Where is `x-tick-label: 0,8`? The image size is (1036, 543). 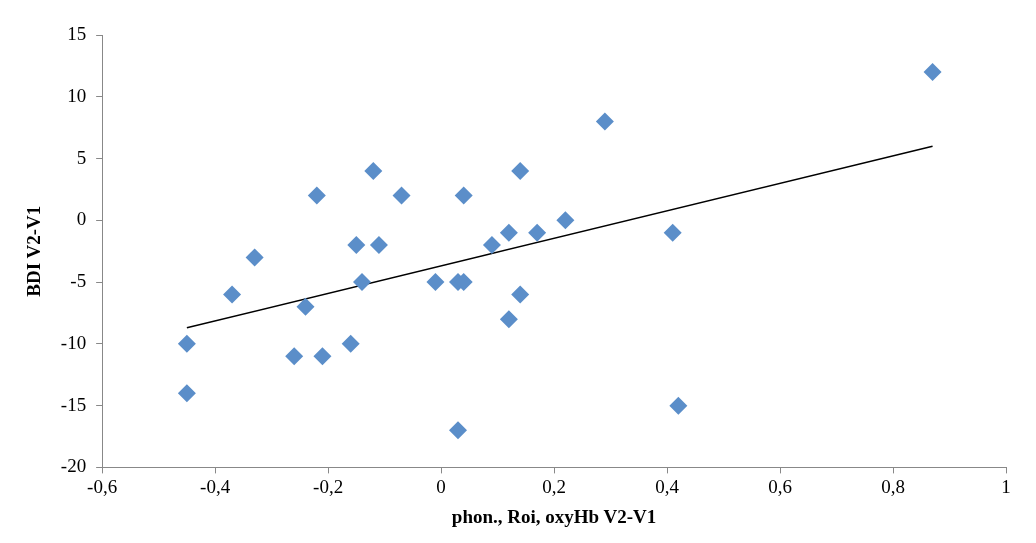 x-tick-label: 0,8 is located at coordinates (893, 486).